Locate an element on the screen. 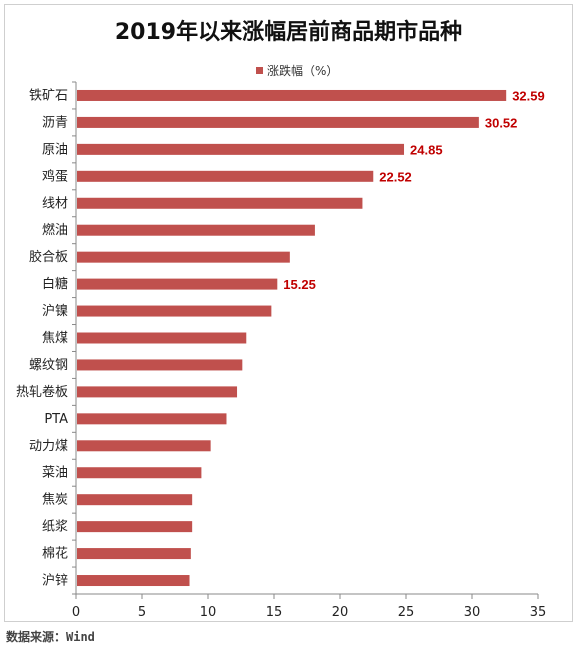 This screenshot has height=648, width=577. data-label: 32.59 is located at coordinates (528, 95).